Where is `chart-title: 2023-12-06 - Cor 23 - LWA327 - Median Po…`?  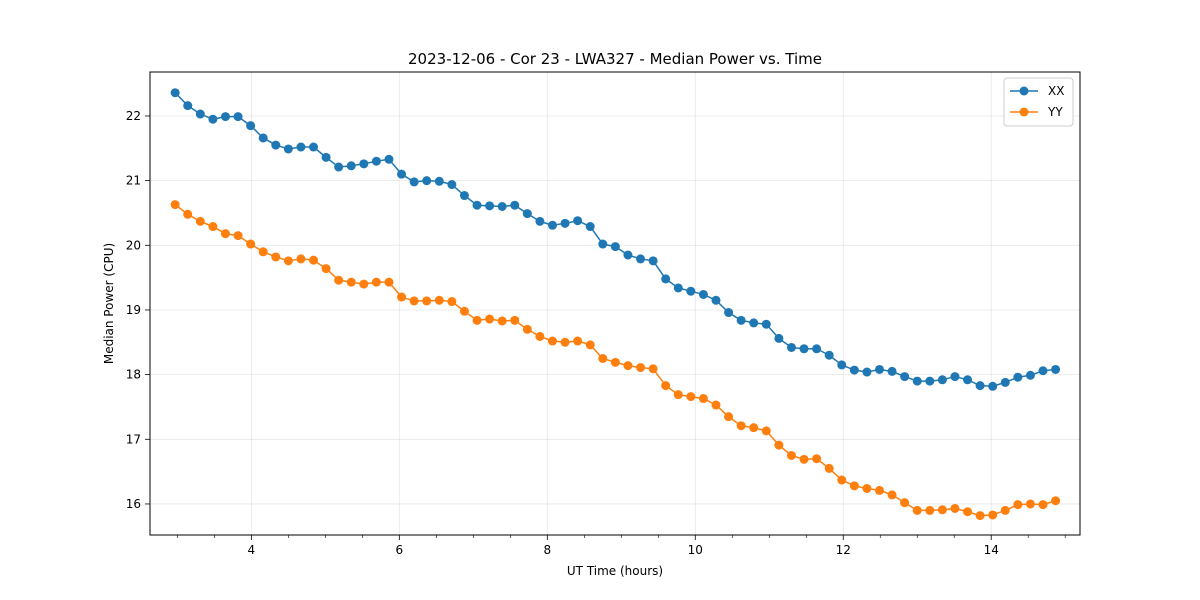
chart-title: 2023-12-06 - Cor 23 - LWA327 - Median Po… is located at coordinates (615, 59).